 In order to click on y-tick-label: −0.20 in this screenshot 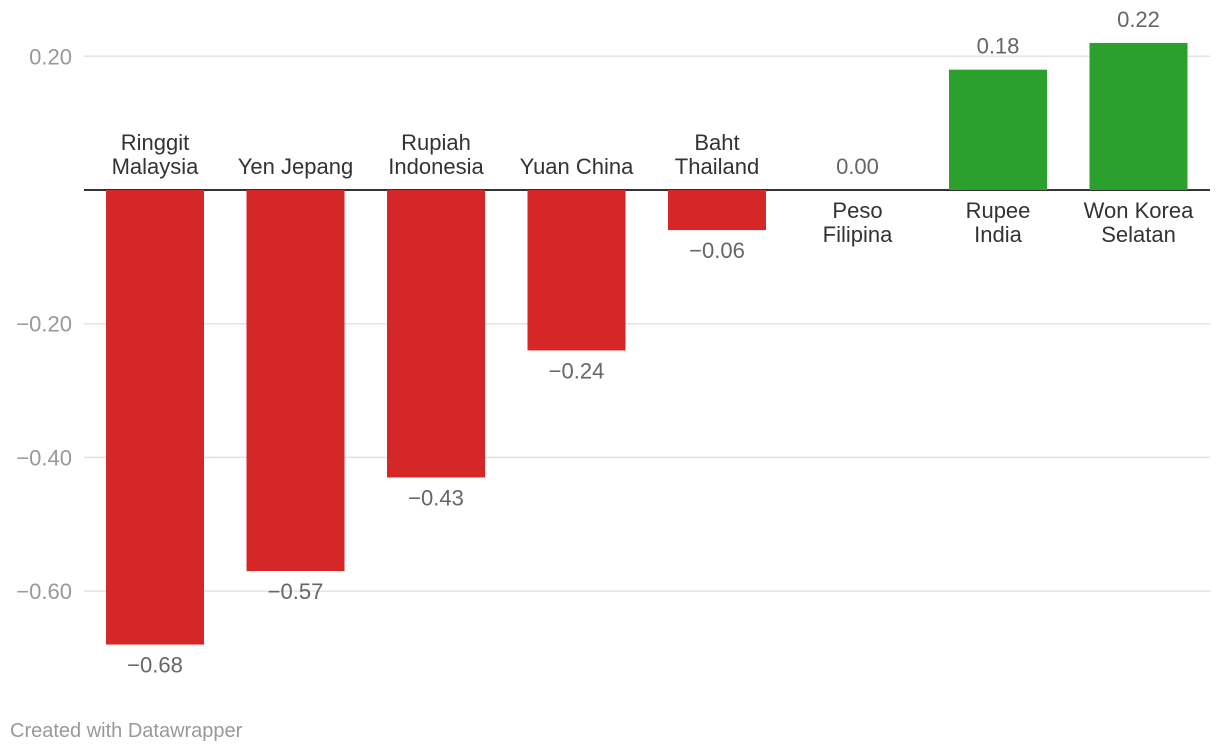, I will do `click(44, 324)`.